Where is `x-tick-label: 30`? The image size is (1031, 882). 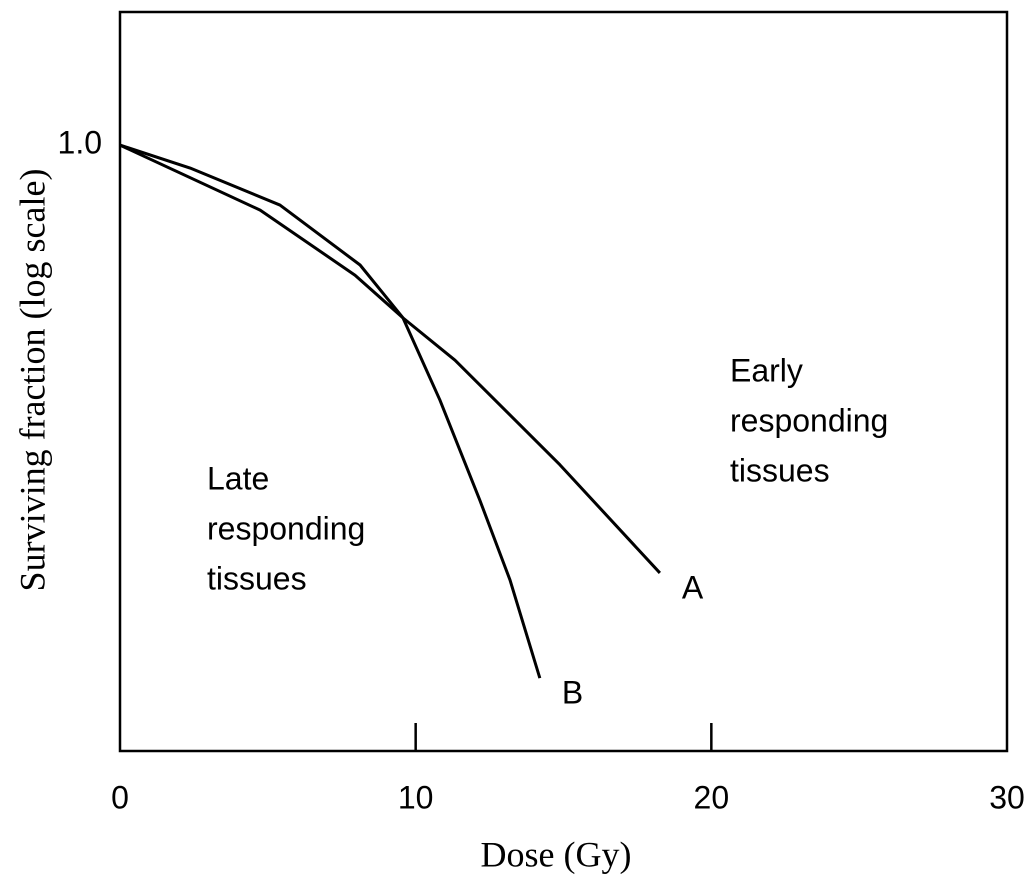
x-tick-label: 30 is located at coordinates (1007, 797).